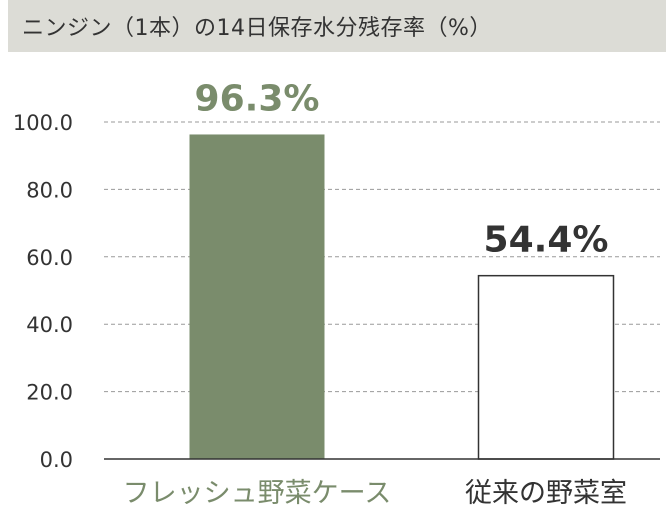 This screenshot has height=512, width=666. Describe the element at coordinates (49, 190) in the screenshot. I see `y-tick-label-4: 80.0` at that location.